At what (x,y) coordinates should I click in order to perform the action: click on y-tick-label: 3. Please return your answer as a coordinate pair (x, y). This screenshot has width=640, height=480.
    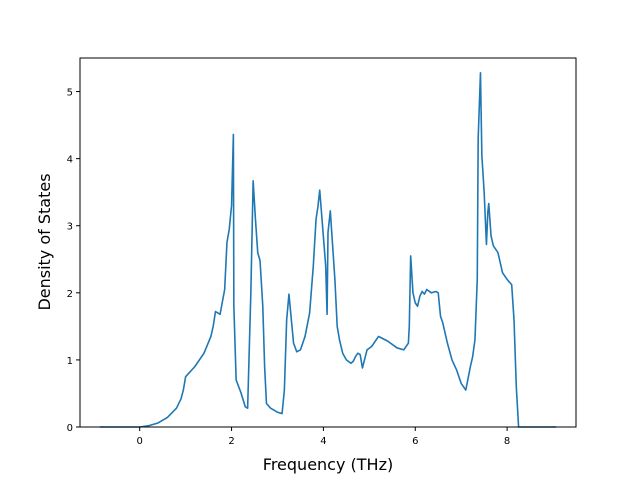
    Looking at the image, I should click on (70, 227).